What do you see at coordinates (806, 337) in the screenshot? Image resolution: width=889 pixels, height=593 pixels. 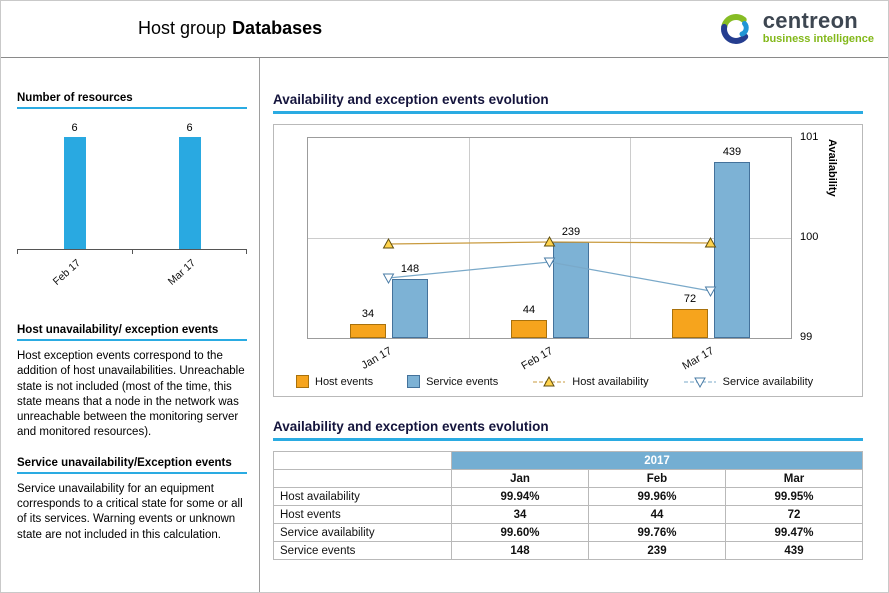 I see `y-axis-tick-label: 99` at bounding box center [806, 337].